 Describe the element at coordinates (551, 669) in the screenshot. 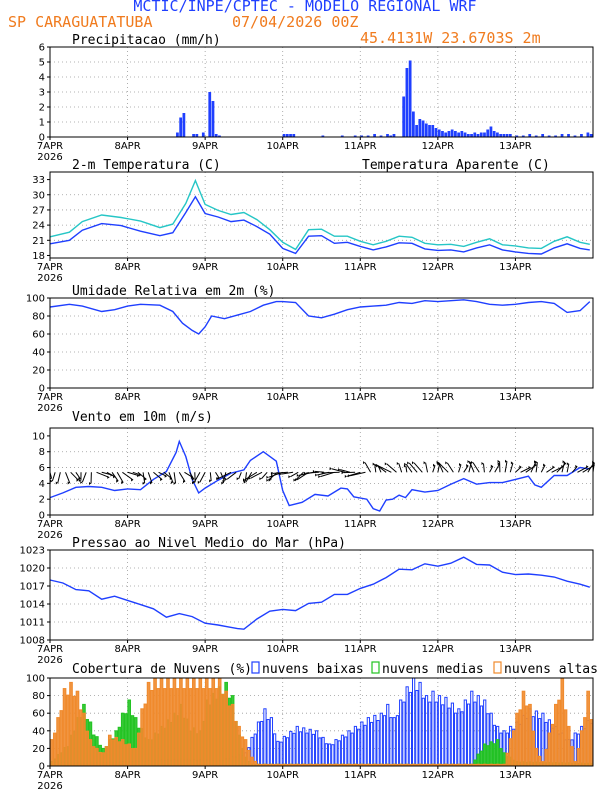

I see `legend-item-2: nuvens altas` at that location.